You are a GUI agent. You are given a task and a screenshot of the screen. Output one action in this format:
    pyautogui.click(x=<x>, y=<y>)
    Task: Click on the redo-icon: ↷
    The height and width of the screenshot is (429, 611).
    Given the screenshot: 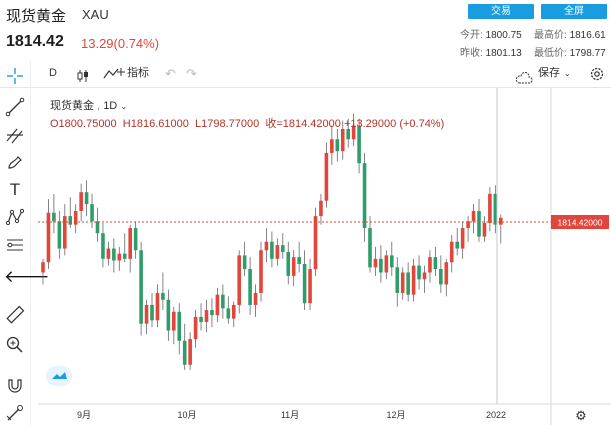 What is the action you would take?
    pyautogui.click(x=191, y=73)
    